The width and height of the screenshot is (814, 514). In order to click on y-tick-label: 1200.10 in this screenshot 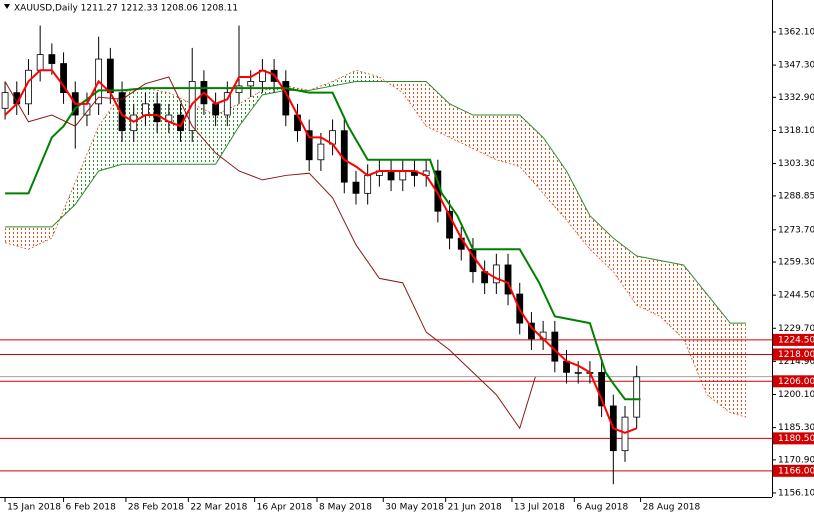, I will do `click(796, 395)`.